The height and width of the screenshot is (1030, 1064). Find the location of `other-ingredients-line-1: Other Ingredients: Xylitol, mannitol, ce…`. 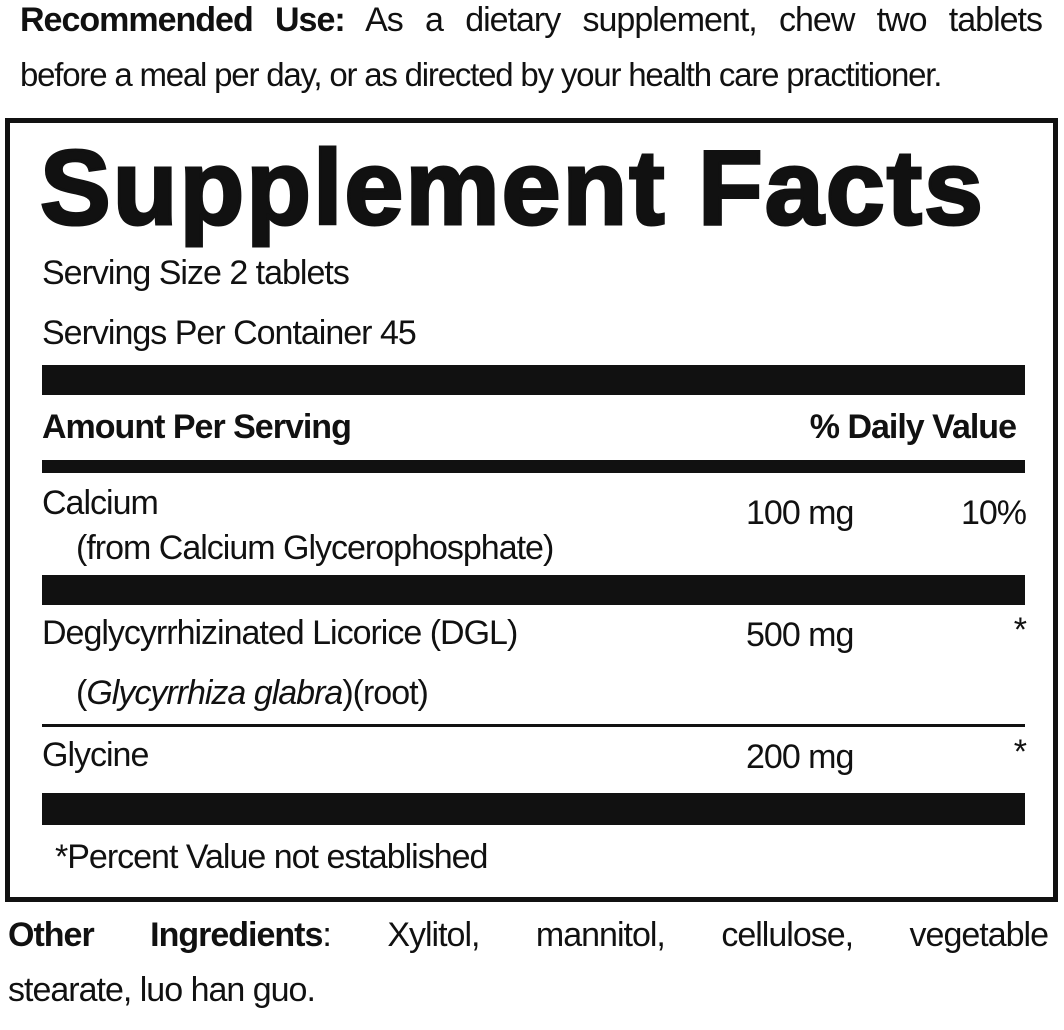

other-ingredients-line-1: Other Ingredients: Xylitol, mannitol, ce… is located at coordinates (528, 935).